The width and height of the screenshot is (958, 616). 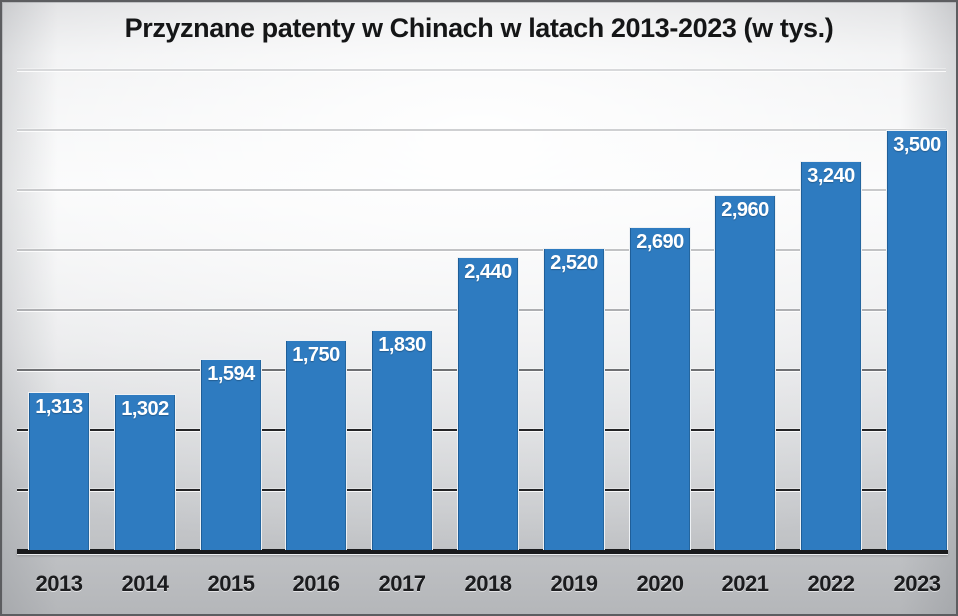 I want to click on bar-value-label: 2,960, so click(x=745, y=210).